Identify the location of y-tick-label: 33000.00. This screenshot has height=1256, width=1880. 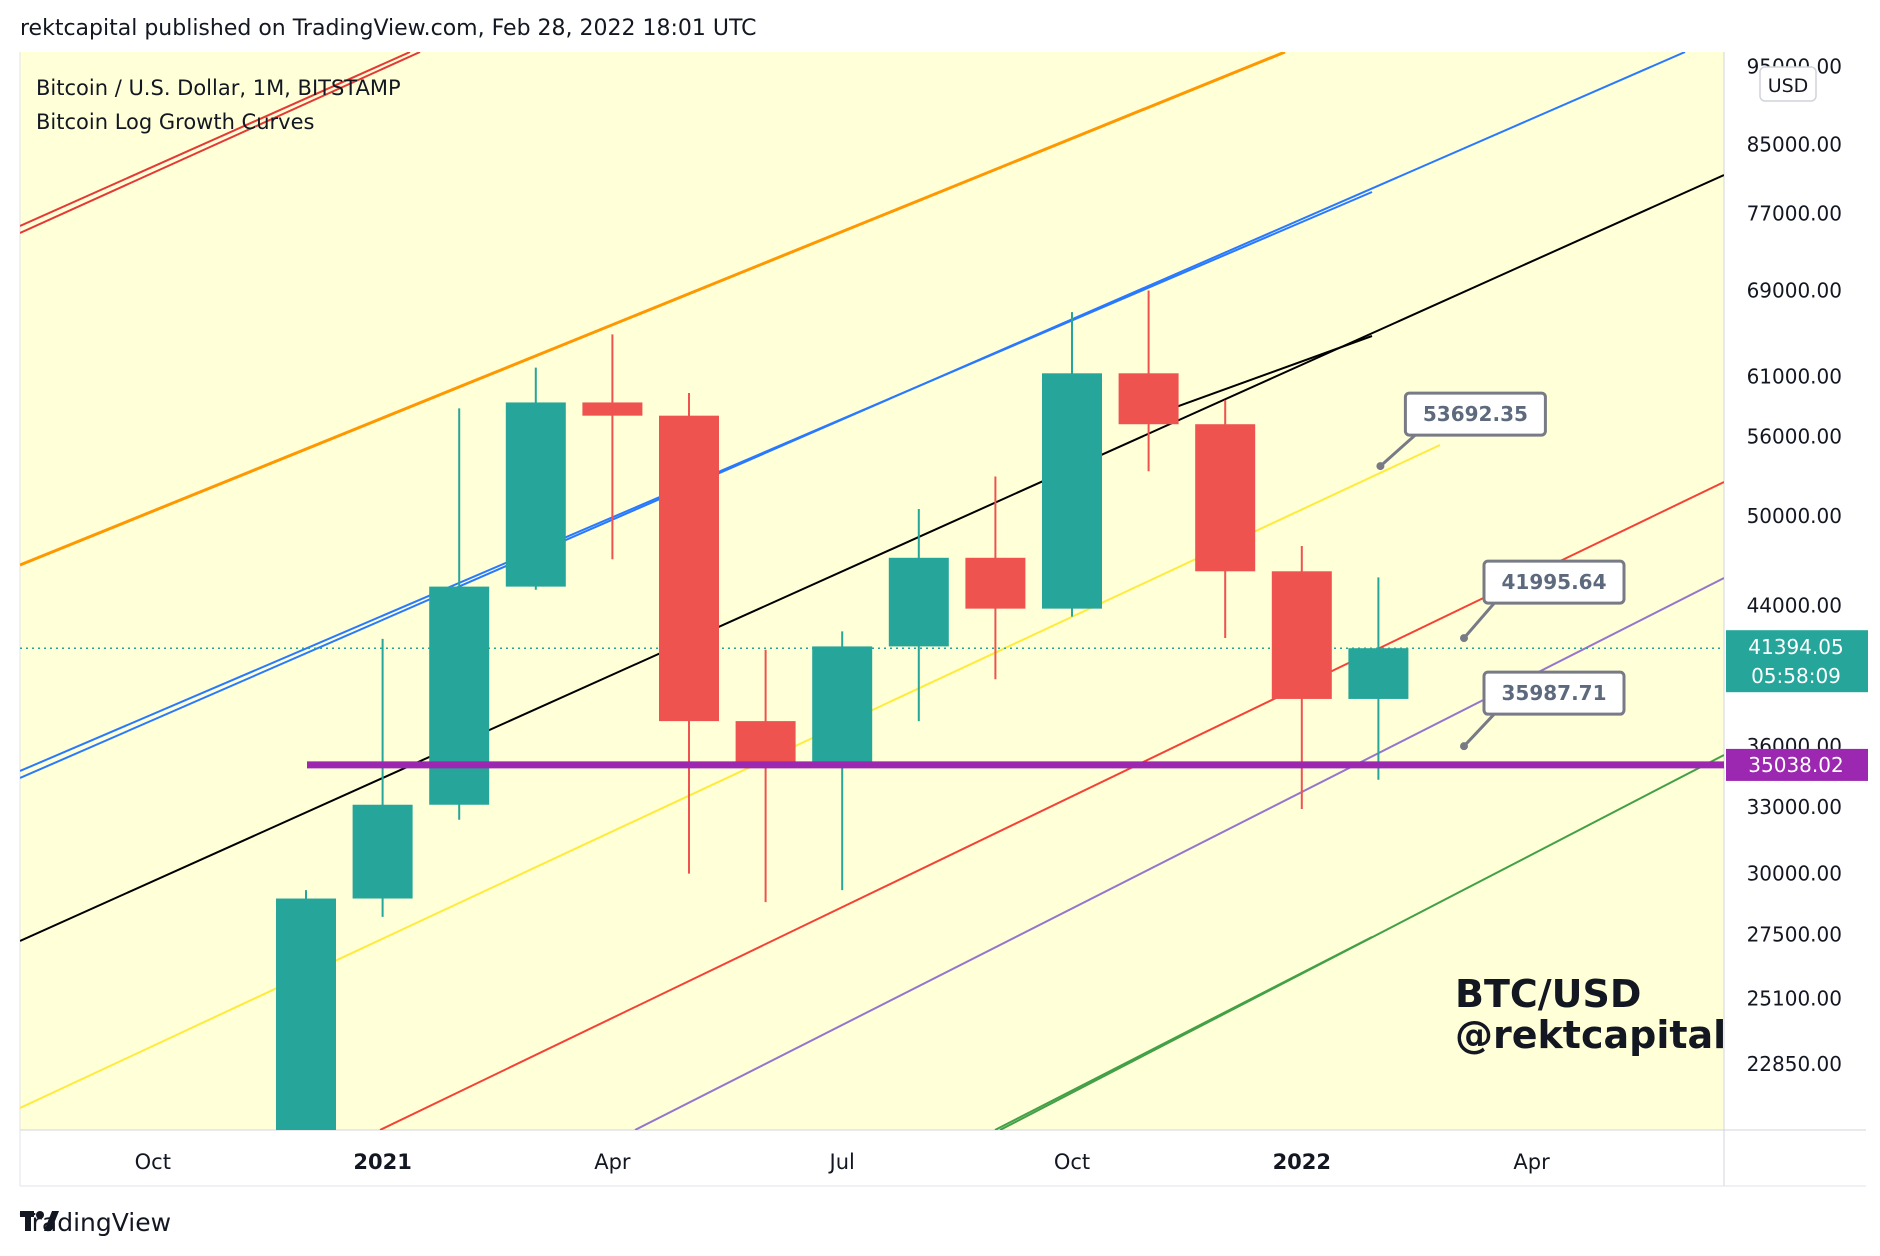
(1794, 807).